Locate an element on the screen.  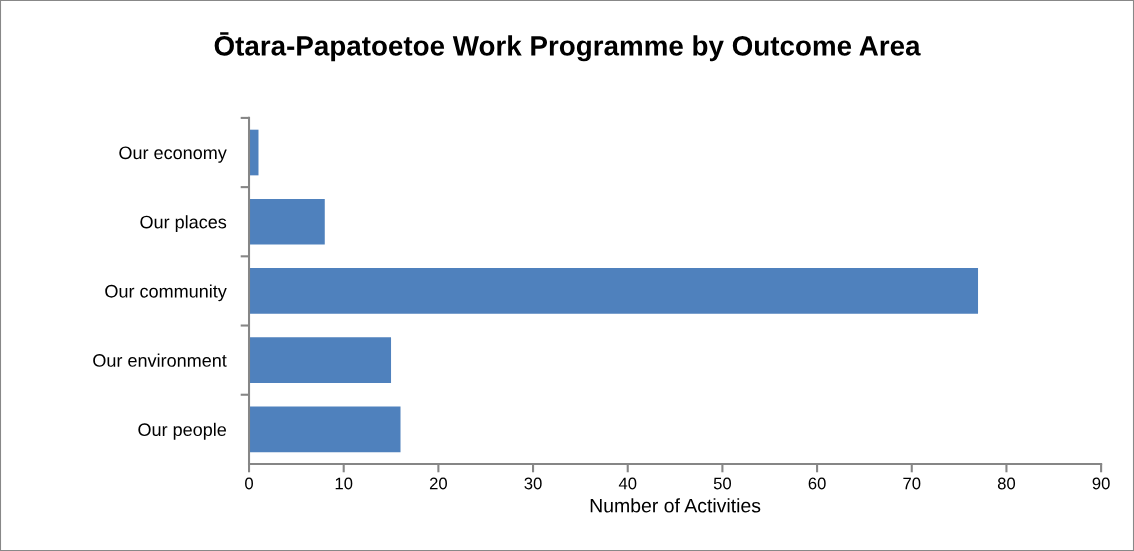
y-tick-label: Our places is located at coordinates (183, 224).